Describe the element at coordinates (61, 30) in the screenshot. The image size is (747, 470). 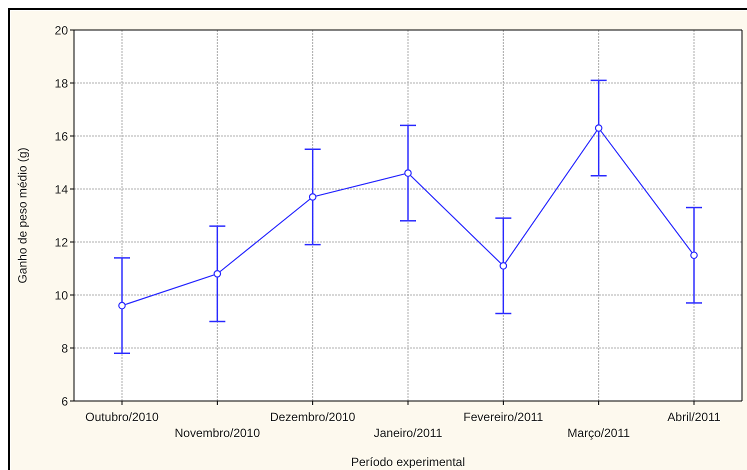
I see `y-tick-label: 20` at that location.